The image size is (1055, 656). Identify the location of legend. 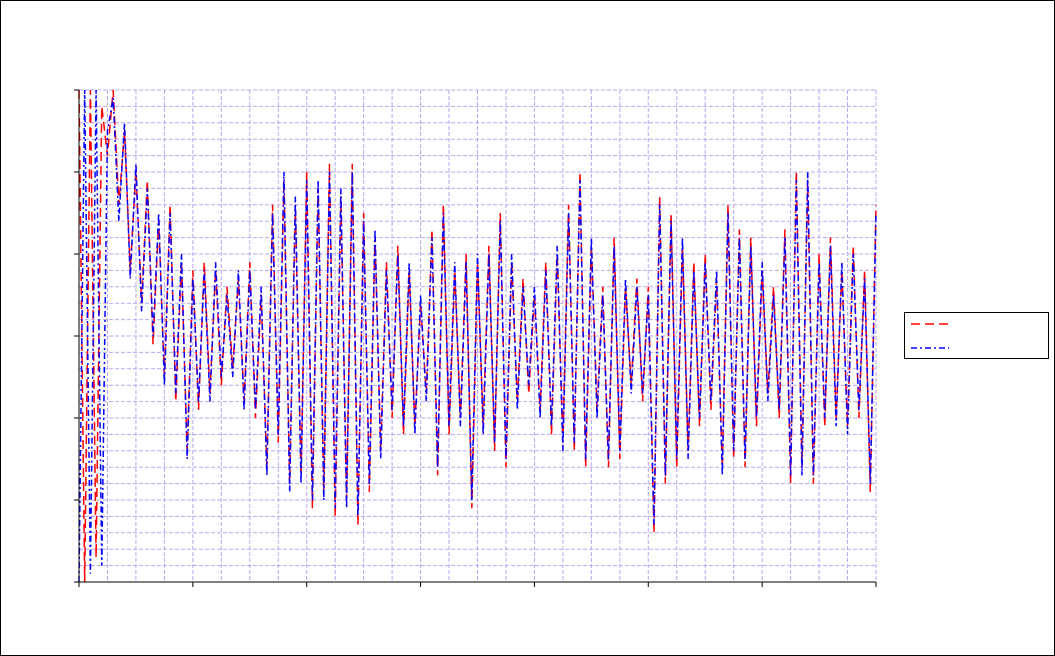
(976, 335).